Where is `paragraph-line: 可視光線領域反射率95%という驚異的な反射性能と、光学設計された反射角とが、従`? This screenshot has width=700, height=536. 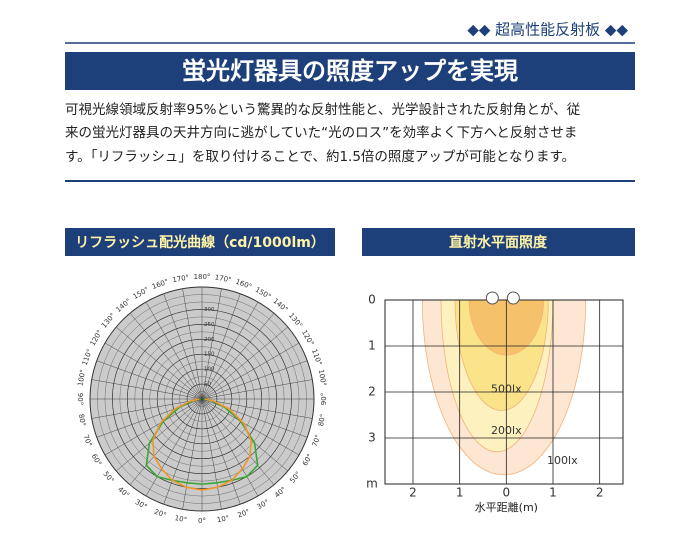
paragraph-line: 可視光線領域反射率95%という驚異的な反射性能と、光学設計された反射角とが、従 is located at coordinates (323, 109).